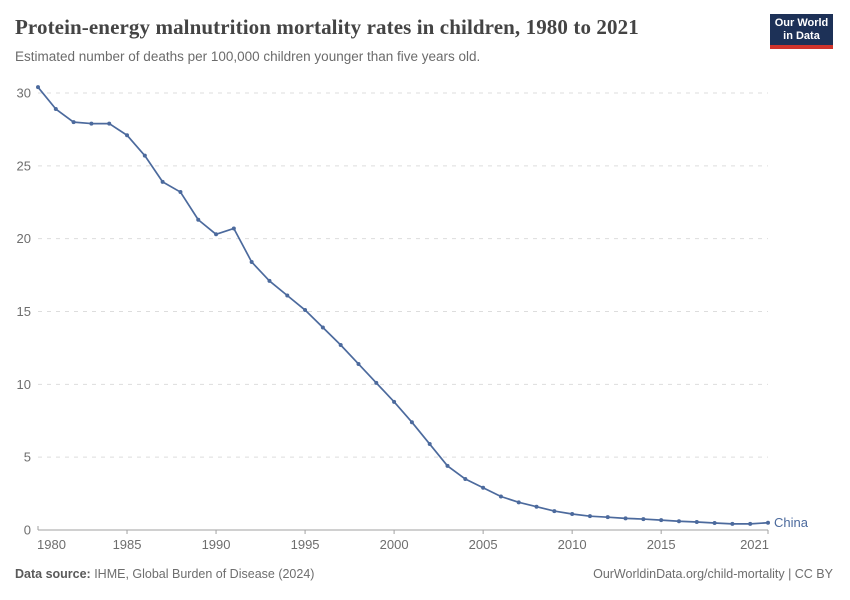 The height and width of the screenshot is (600, 850). What do you see at coordinates (572, 544) in the screenshot?
I see `x-tick-label: 2010` at bounding box center [572, 544].